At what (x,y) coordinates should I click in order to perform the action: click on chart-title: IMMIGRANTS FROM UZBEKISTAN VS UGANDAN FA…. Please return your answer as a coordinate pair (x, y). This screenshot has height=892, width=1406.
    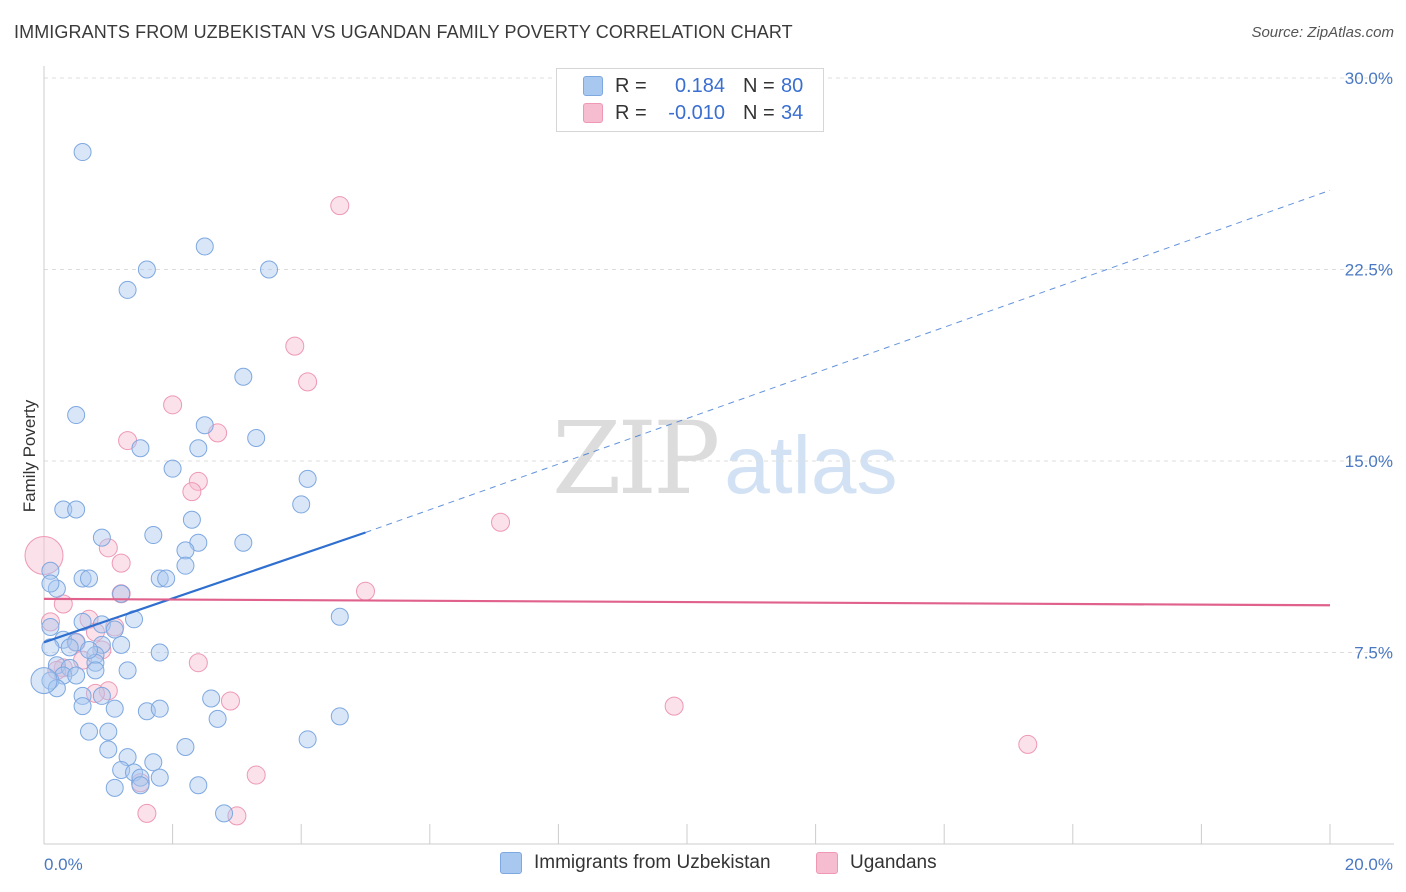
    Looking at the image, I should click on (403, 32).